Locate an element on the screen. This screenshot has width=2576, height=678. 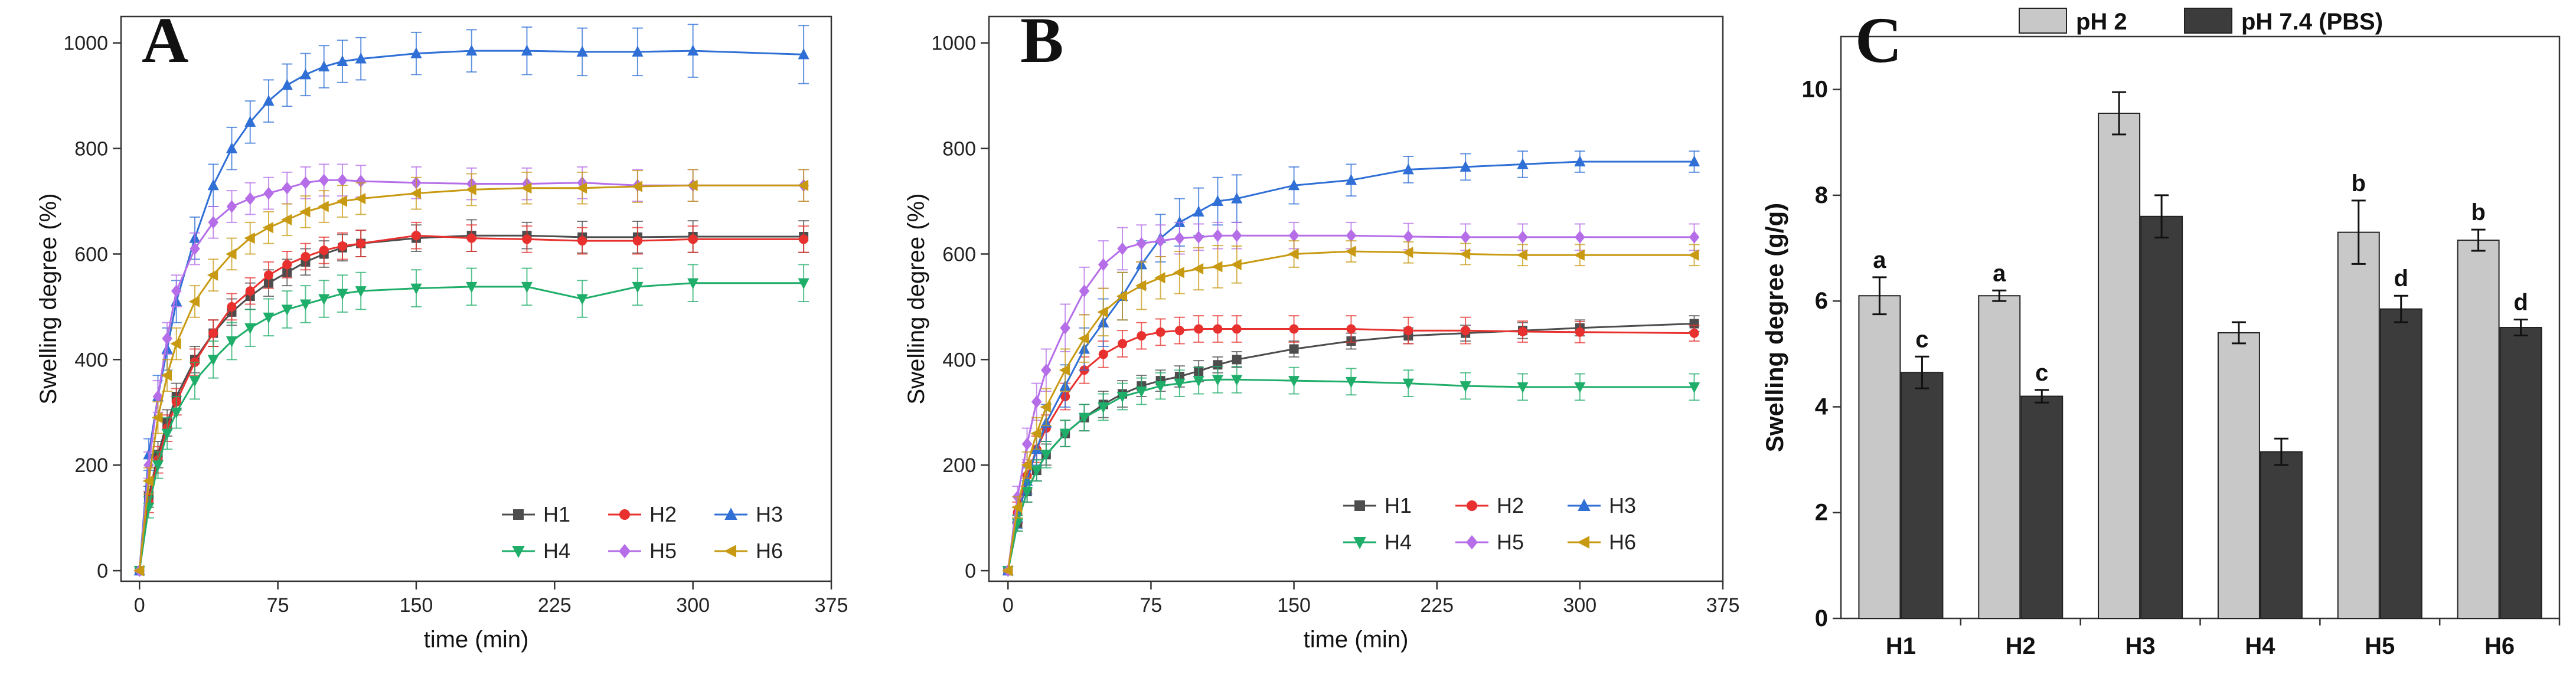
x-tick-label: 375 is located at coordinates (831, 605).